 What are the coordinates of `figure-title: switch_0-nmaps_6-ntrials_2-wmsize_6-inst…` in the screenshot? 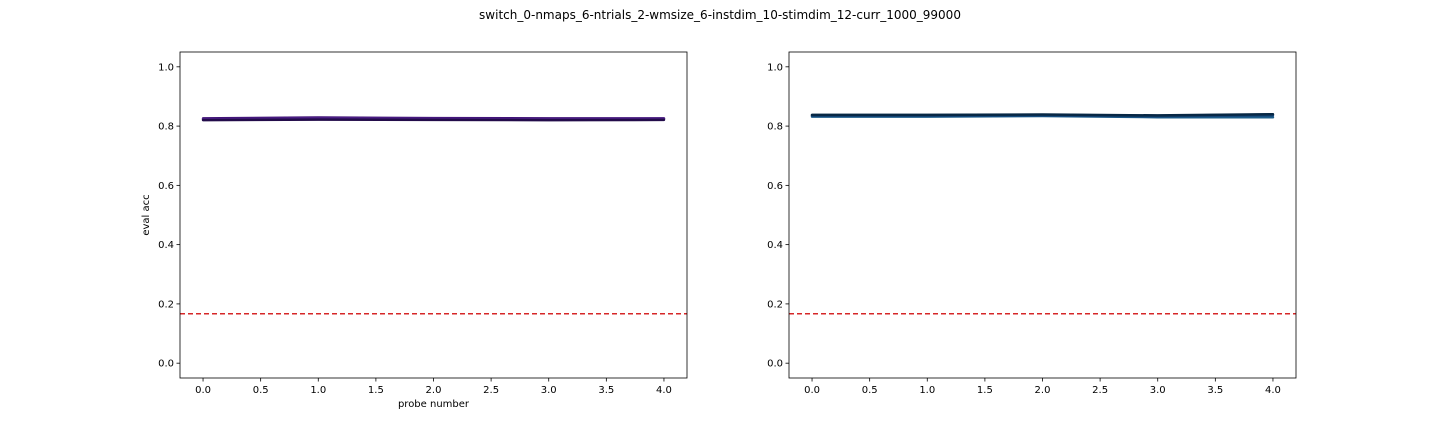 It's located at (720, 15).